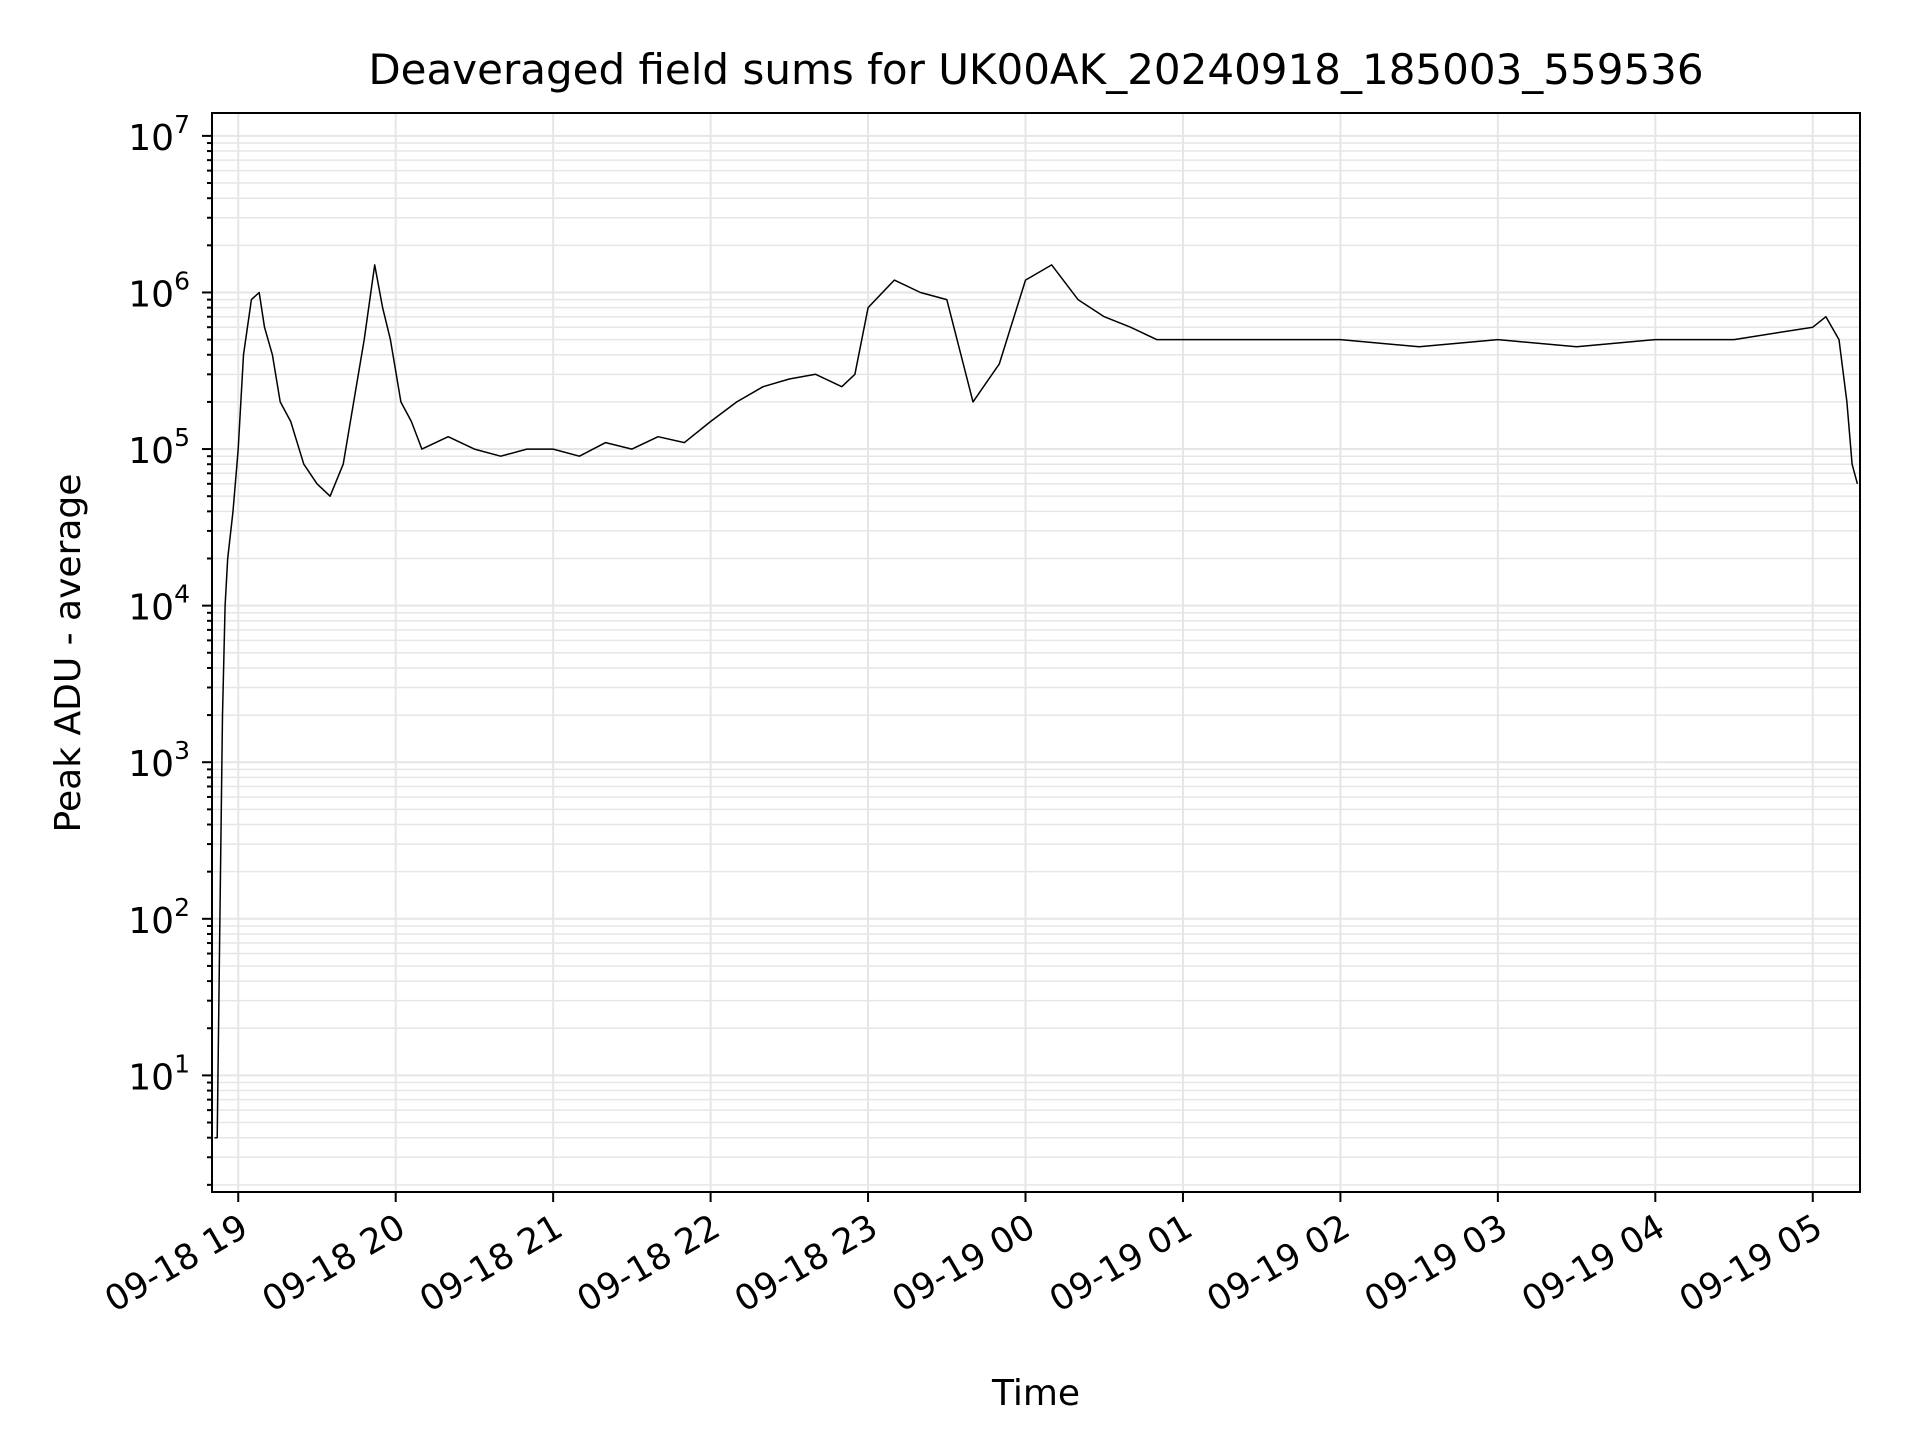 Image resolution: width=1920 pixels, height=1444 pixels. I want to click on y-tick-label: 10⁴, so click(159, 604).